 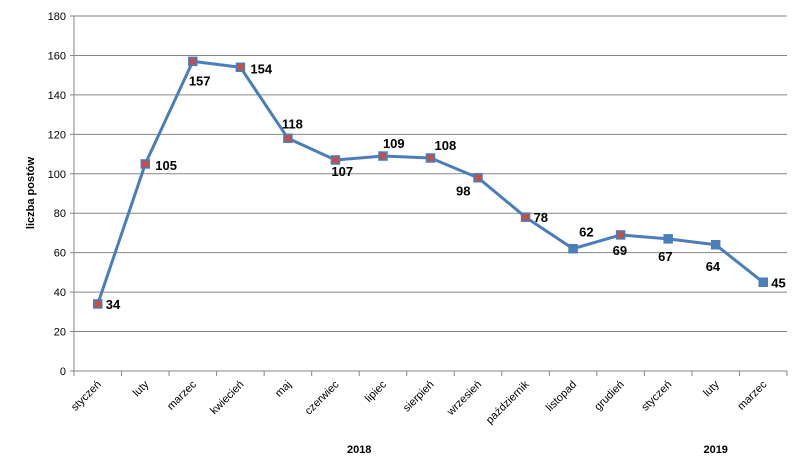 What do you see at coordinates (713, 266) in the screenshot?
I see `data-label: 64` at bounding box center [713, 266].